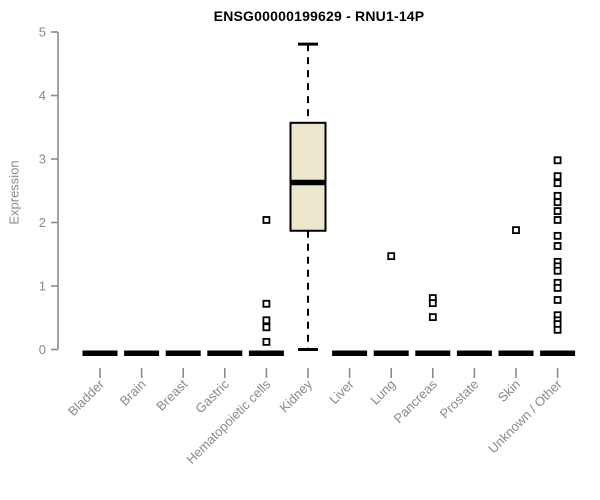  I want to click on x-axis-category-label: Skin, so click(509, 391).